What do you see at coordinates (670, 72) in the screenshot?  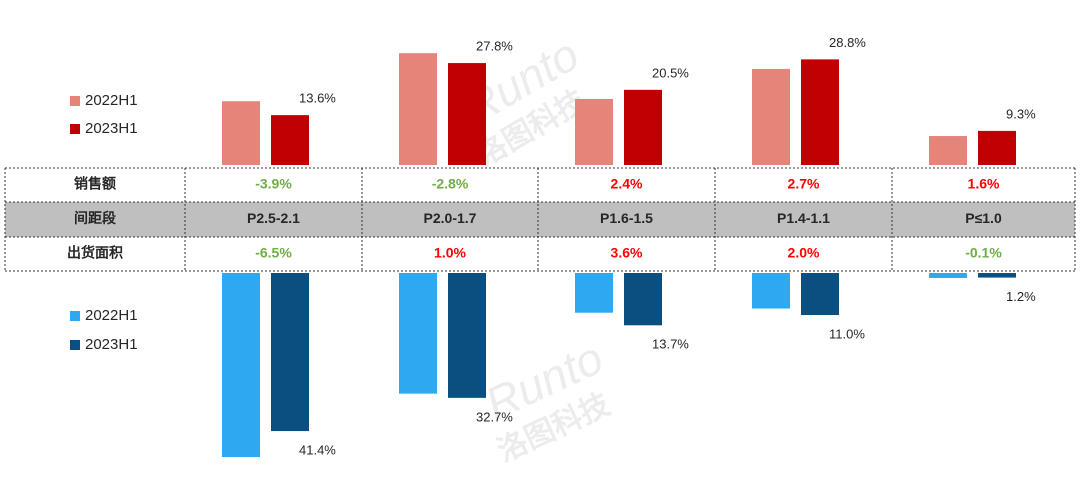 I see `value-label: 20.5%` at bounding box center [670, 72].